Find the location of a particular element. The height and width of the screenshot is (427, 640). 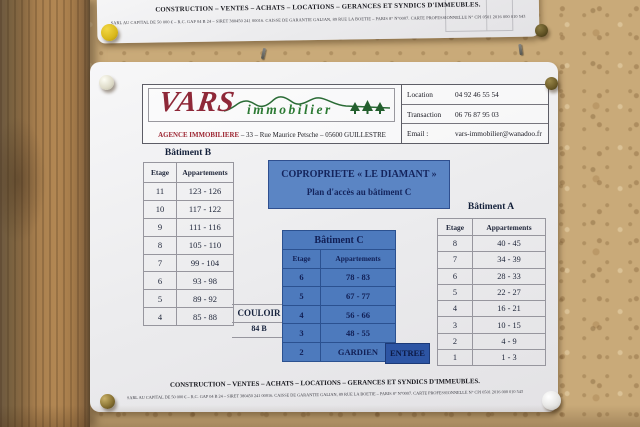

cell: 10 - 15 is located at coordinates (509, 325).